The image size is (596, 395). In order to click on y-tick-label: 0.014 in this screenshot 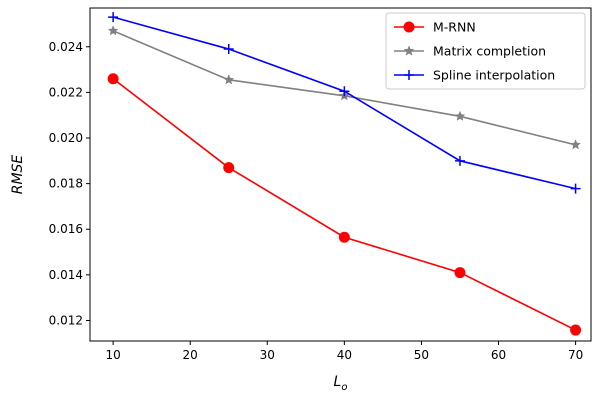, I will do `click(66, 275)`.